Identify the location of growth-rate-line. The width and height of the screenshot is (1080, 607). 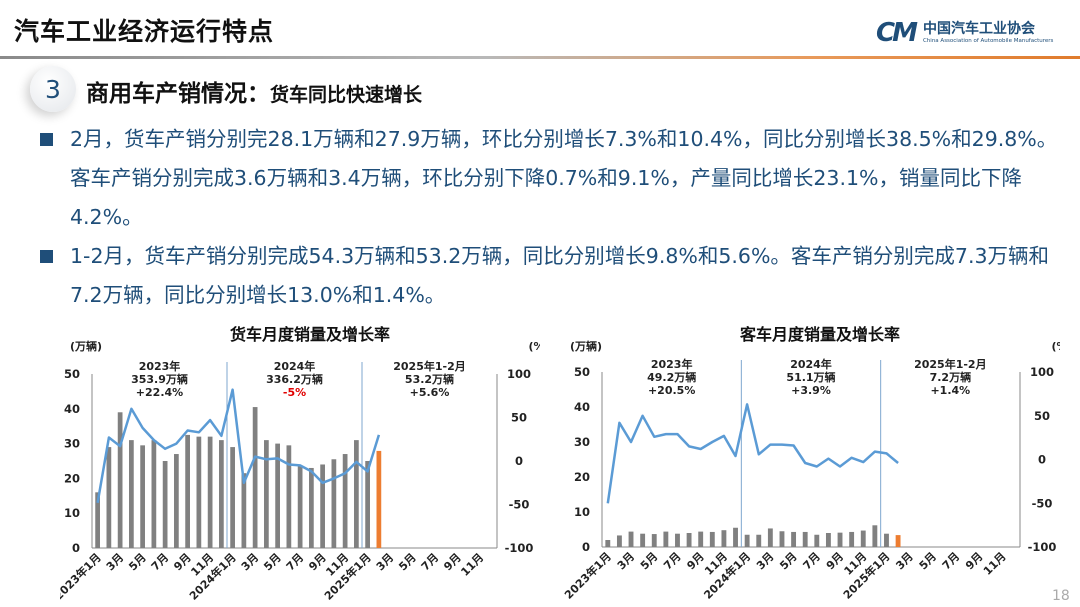
(752, 453).